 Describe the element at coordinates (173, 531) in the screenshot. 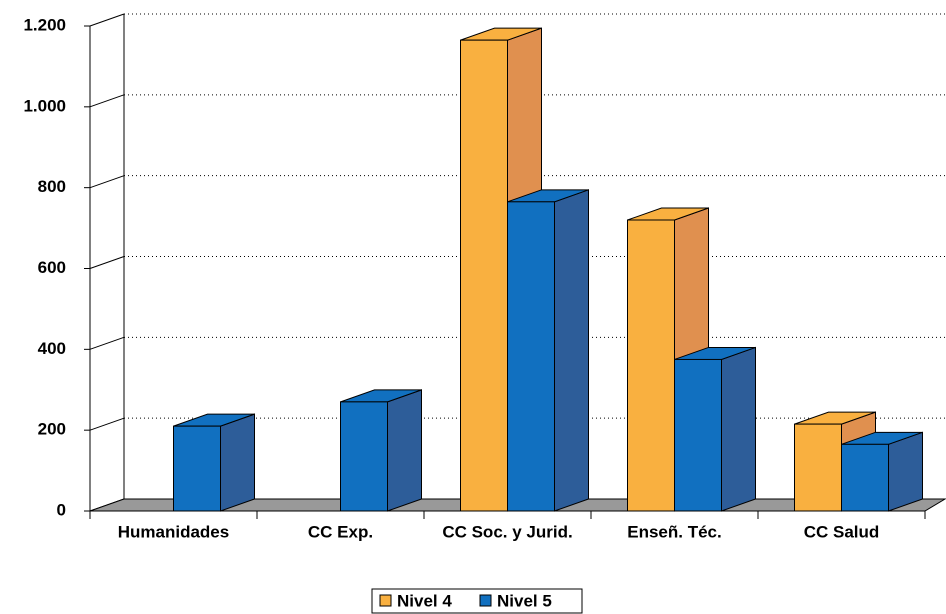

I see `x-tick-label: Humanidades` at that location.